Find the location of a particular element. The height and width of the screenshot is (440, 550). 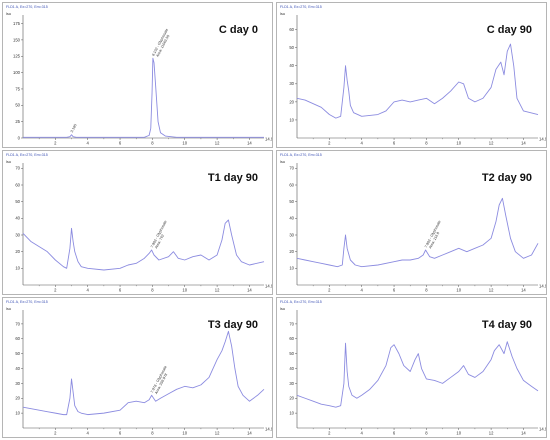

peak-label: 3.185 is located at coordinates (74, 128).